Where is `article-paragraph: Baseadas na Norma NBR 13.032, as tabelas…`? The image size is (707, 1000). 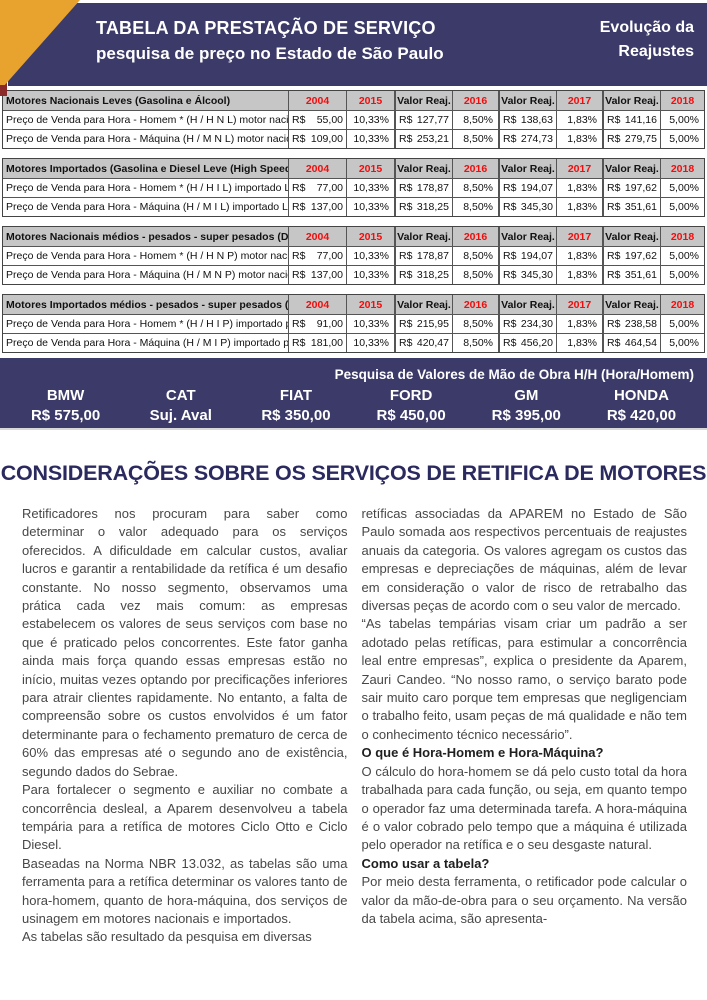 article-paragraph: Baseadas na Norma NBR 13.032, as tabelas… is located at coordinates (185, 890).